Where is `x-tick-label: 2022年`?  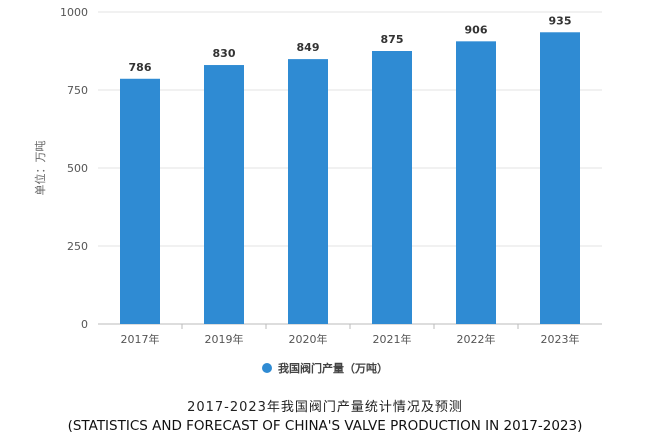 x-tick-label: 2022年 is located at coordinates (476, 339).